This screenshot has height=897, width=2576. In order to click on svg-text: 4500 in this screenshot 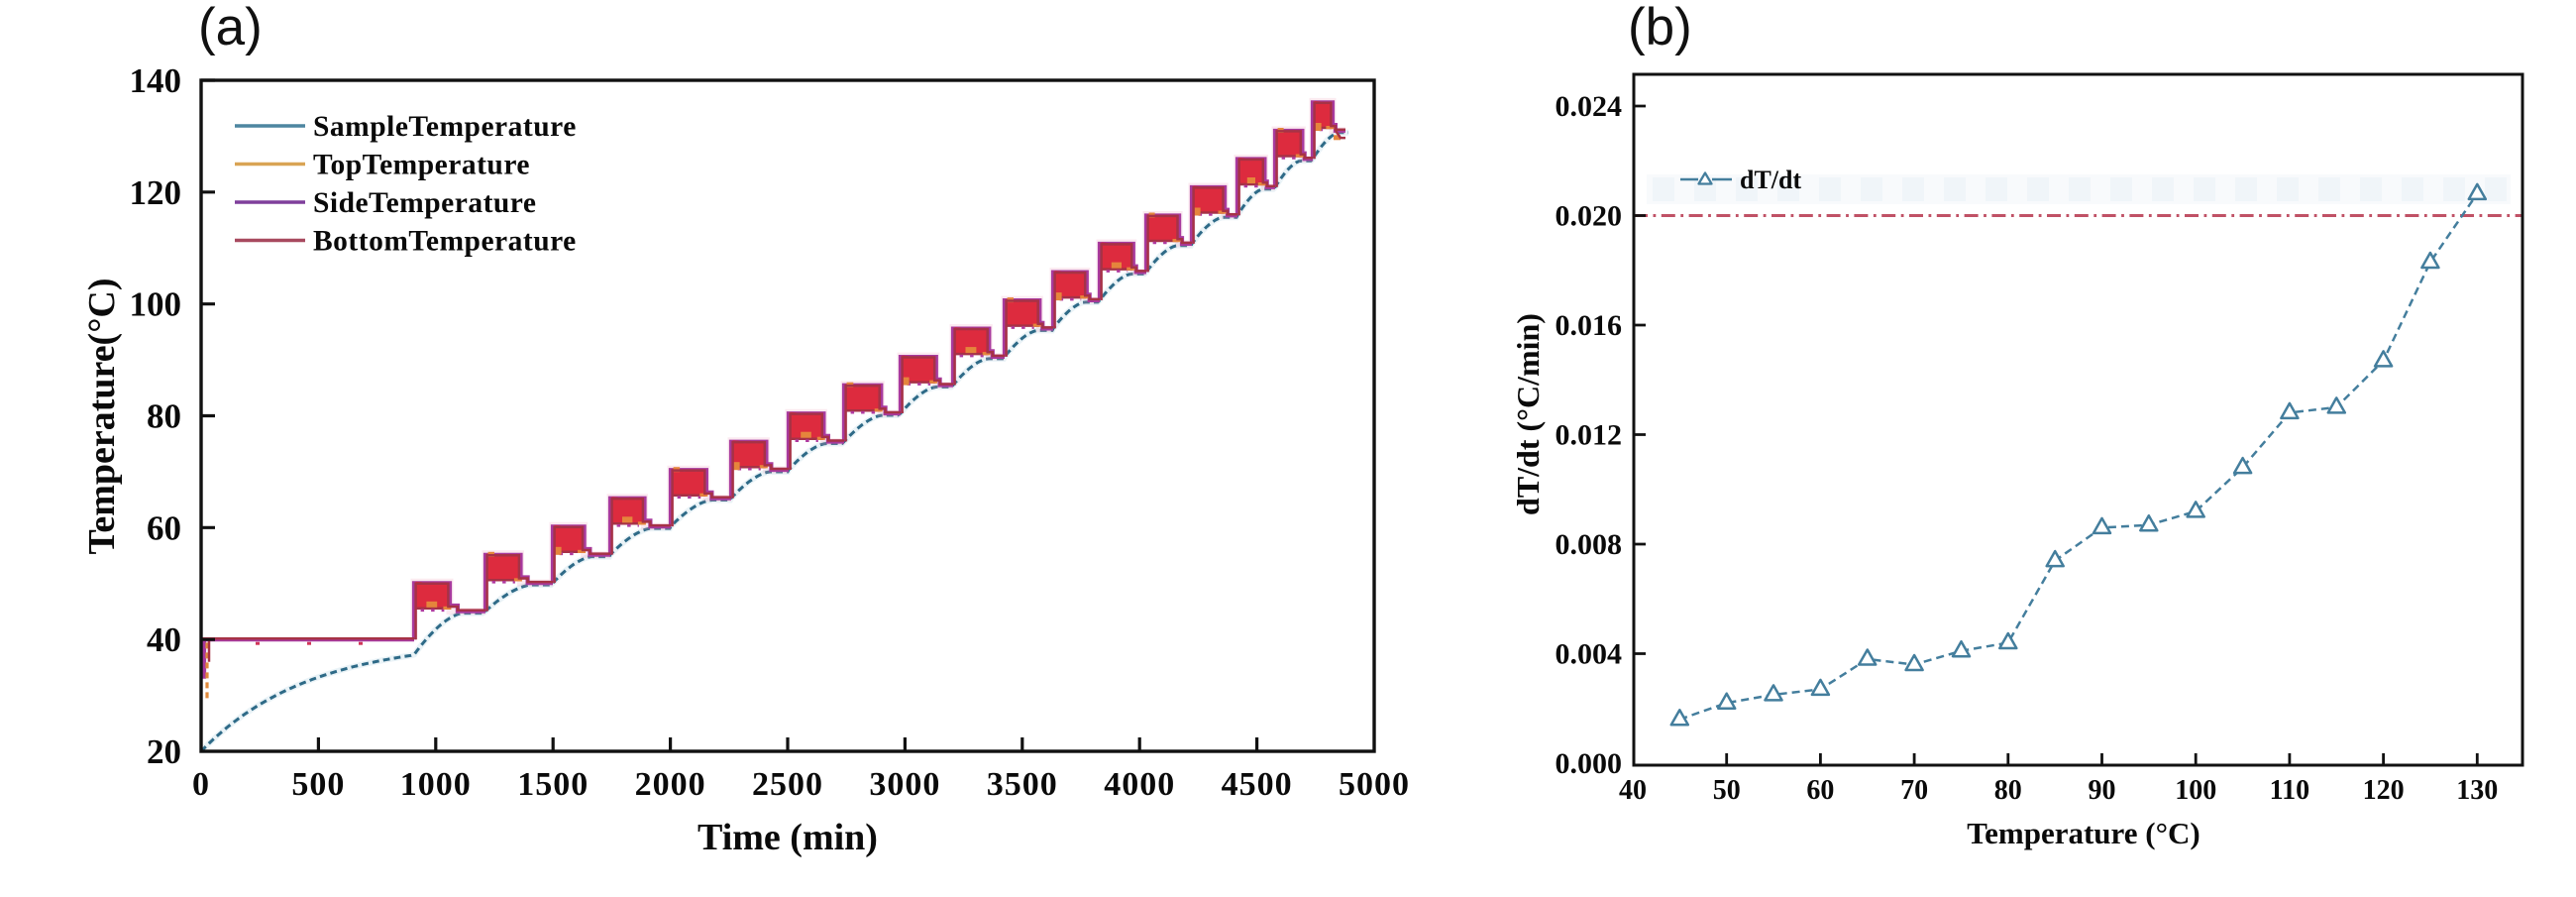, I will do `click(1257, 784)`.